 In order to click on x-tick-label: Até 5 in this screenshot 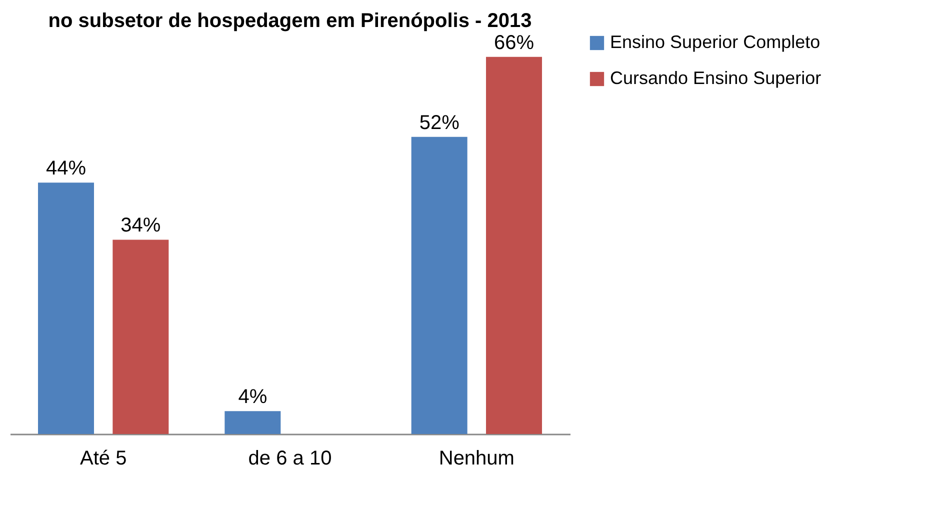, I will do `click(103, 459)`.